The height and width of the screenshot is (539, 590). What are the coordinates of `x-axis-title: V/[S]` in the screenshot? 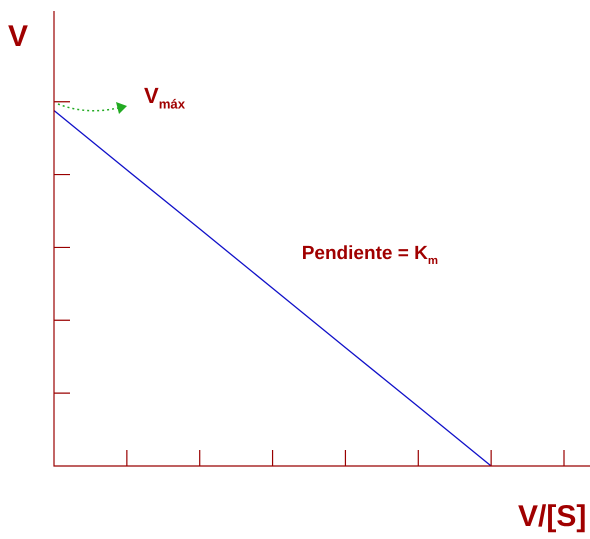 It's located at (552, 517).